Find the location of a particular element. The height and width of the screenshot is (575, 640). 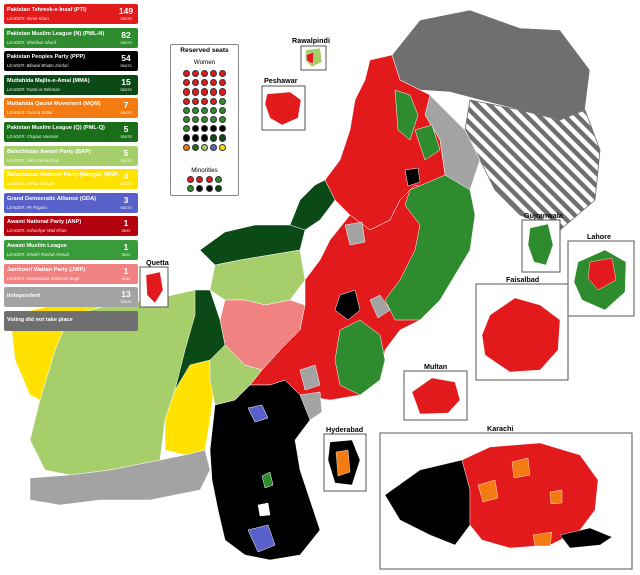

reserved-seats-panel: Reserved seats Women Minorities is located at coordinates (204, 120).